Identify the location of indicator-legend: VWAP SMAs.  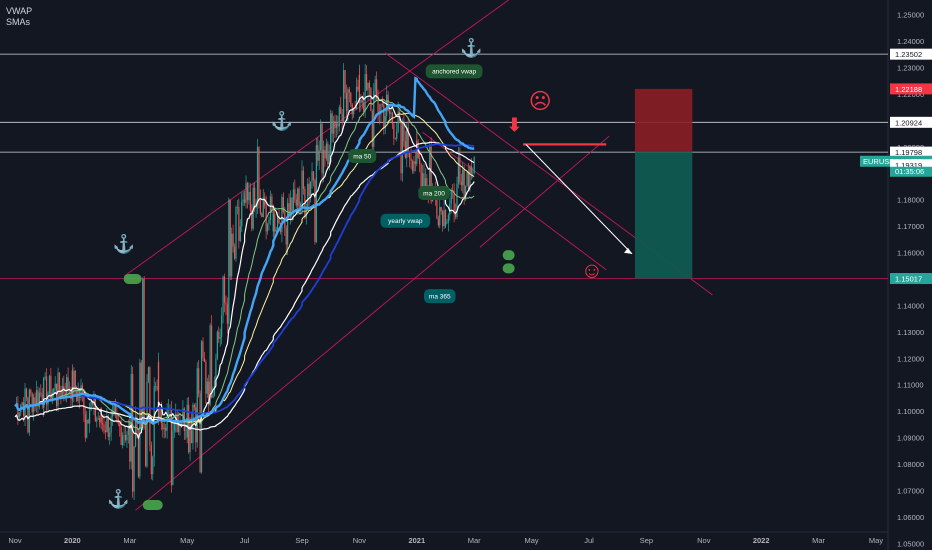
(19, 17).